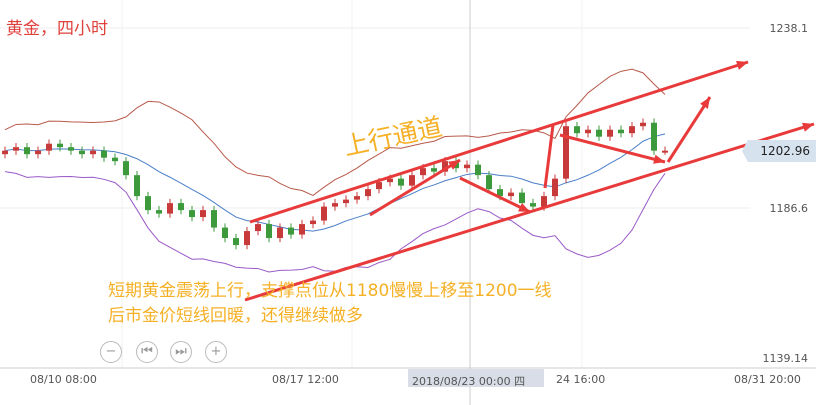 Image resolution: width=816 pixels, height=405 pixels. I want to click on rebound-arrow-head, so click(705, 103).